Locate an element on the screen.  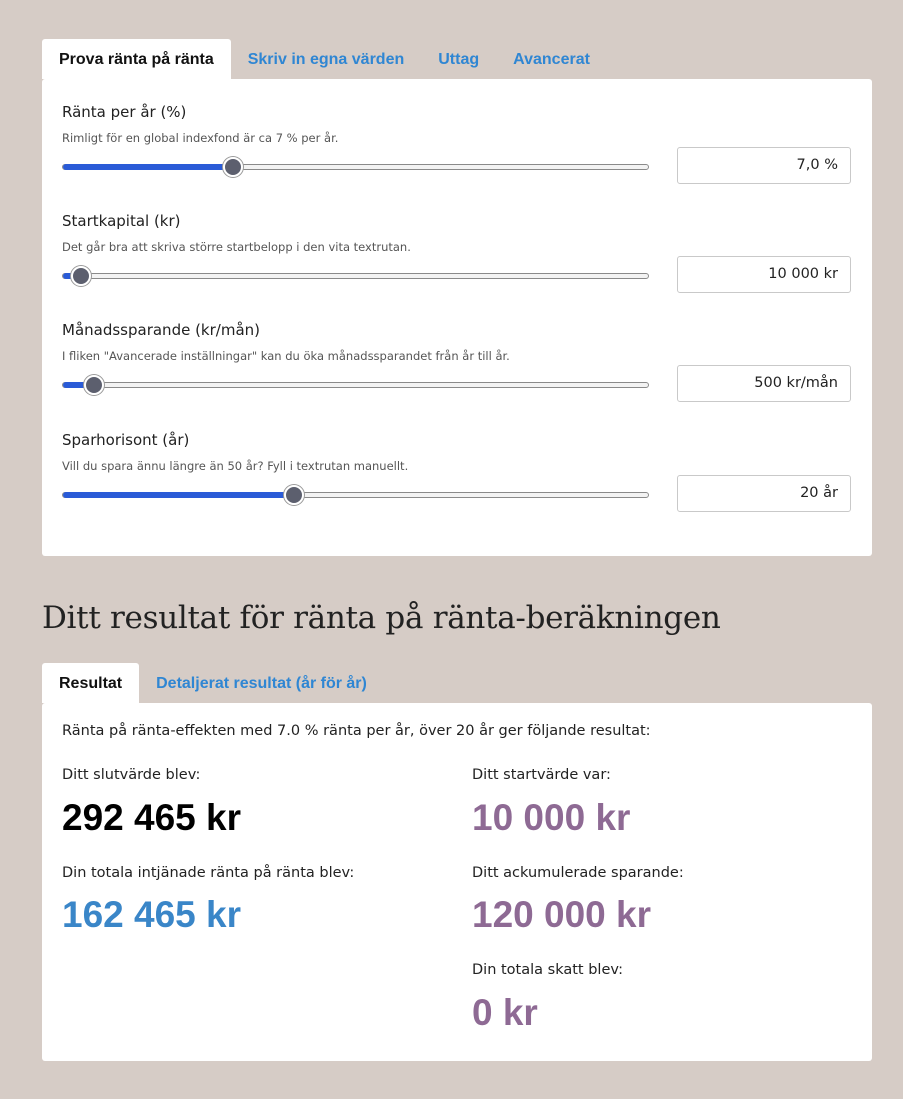
start-capital-label: Startkapital (kr) is located at coordinates (121, 221).